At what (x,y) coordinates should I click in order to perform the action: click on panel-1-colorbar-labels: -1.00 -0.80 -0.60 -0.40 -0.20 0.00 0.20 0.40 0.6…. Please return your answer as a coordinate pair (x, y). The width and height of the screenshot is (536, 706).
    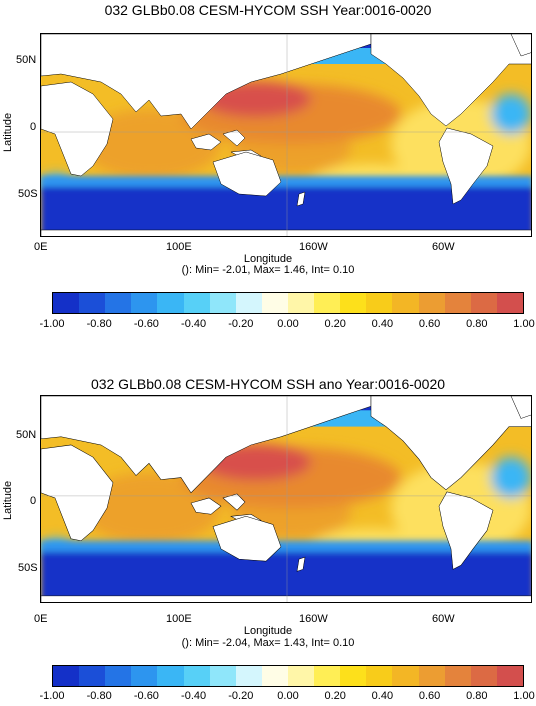
    Looking at the image, I should click on (286, 324).